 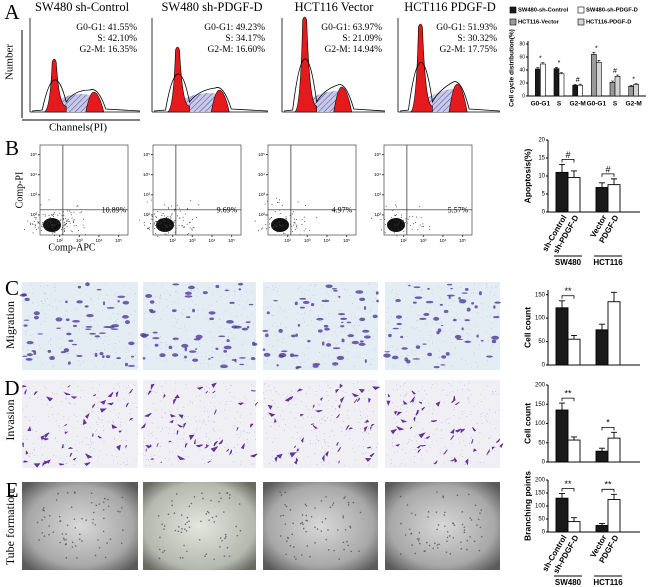 I want to click on significance-mark: *, so click(x=608, y=423).